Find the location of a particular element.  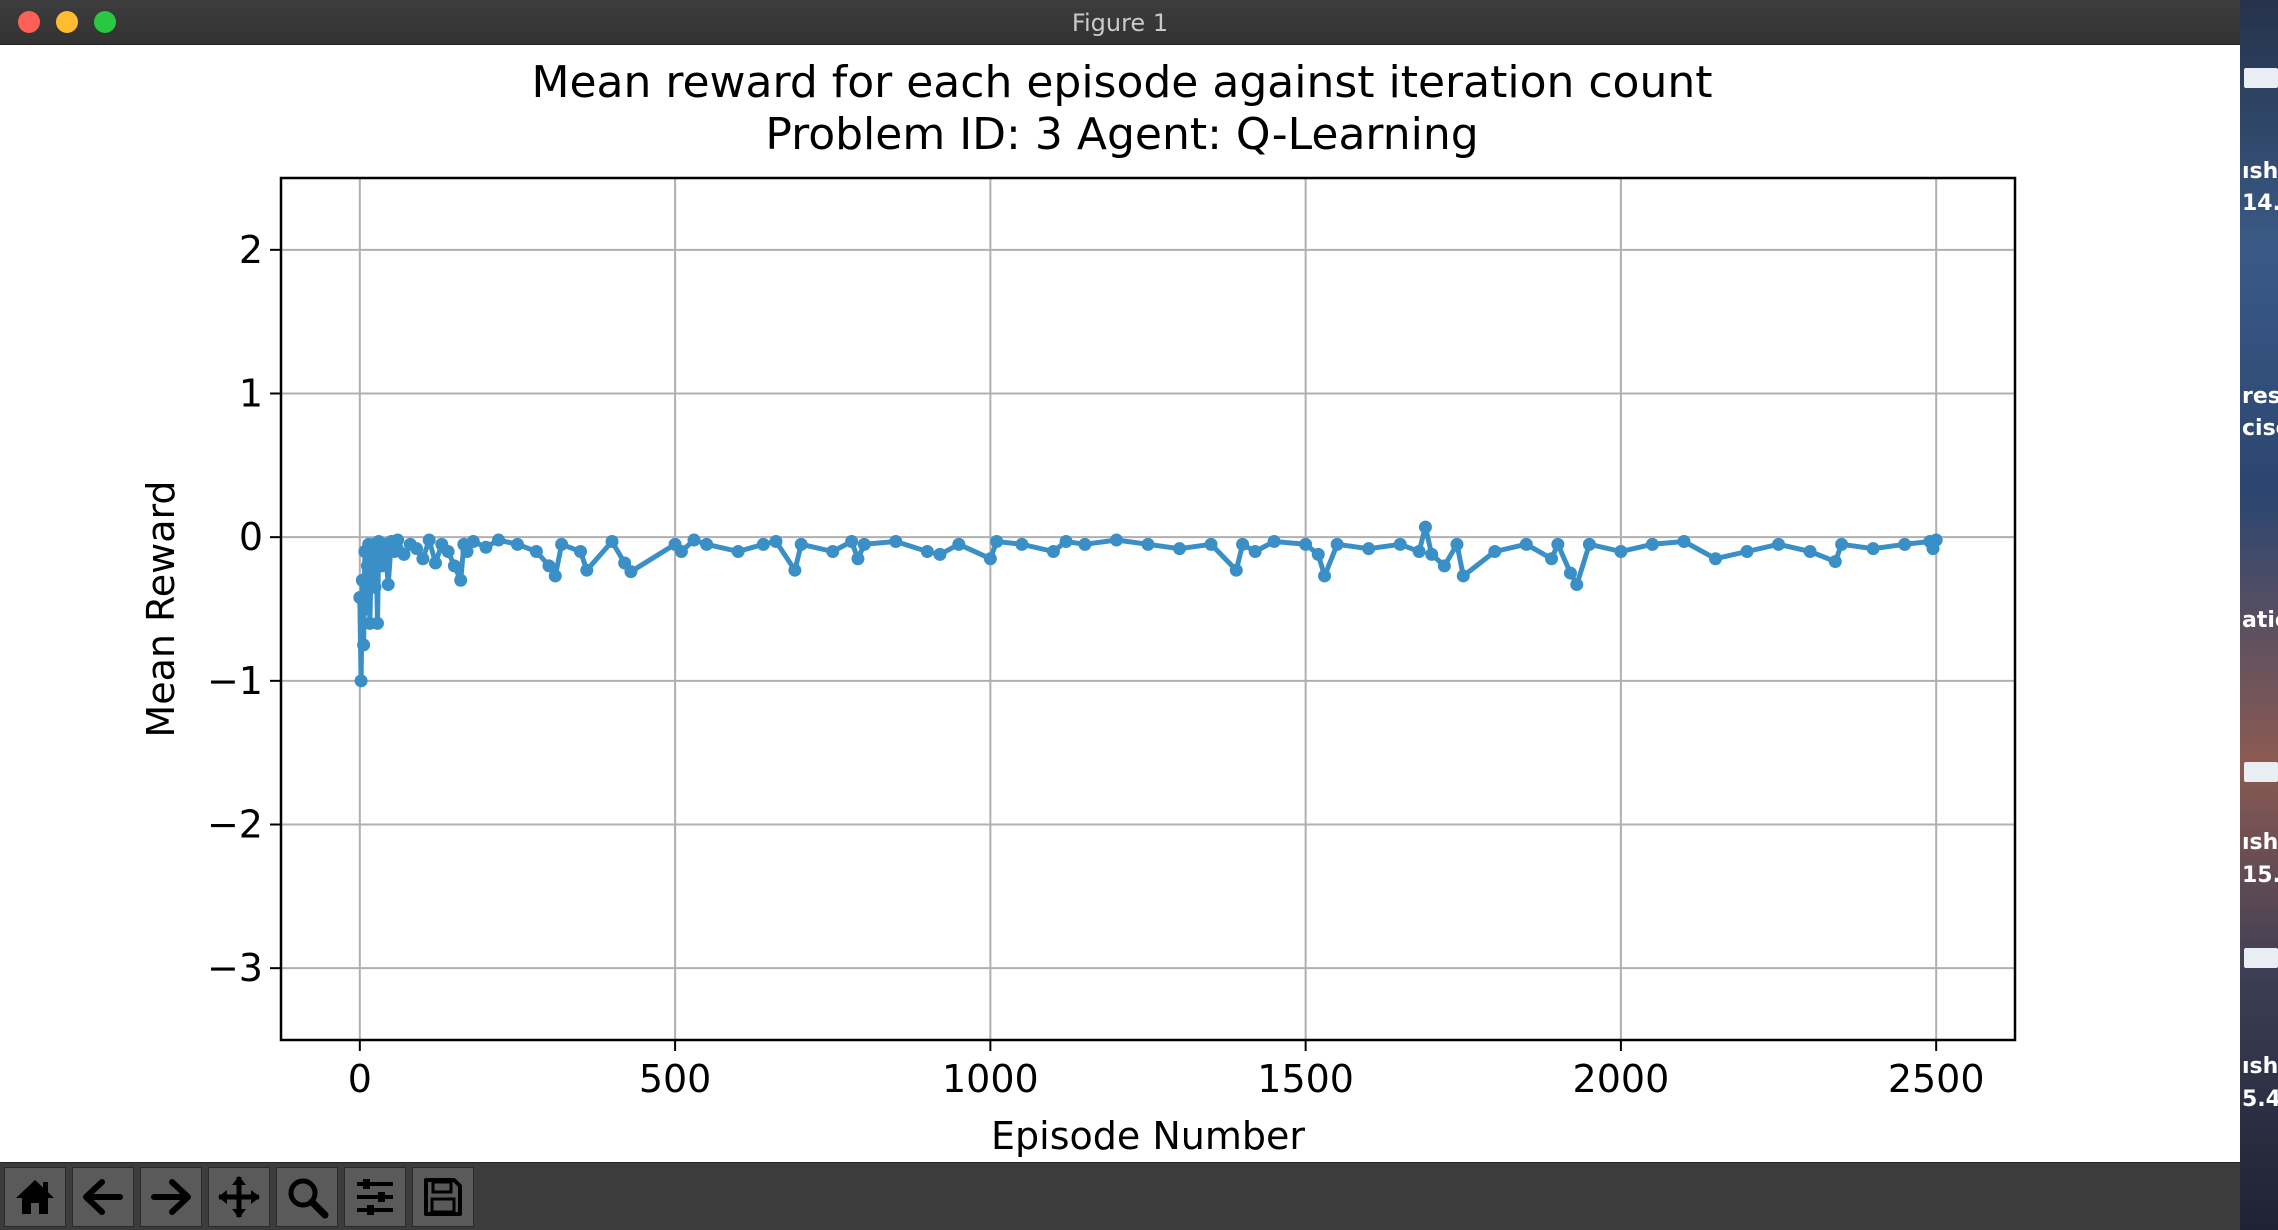

x-tick-label: 0 is located at coordinates (360, 1079).